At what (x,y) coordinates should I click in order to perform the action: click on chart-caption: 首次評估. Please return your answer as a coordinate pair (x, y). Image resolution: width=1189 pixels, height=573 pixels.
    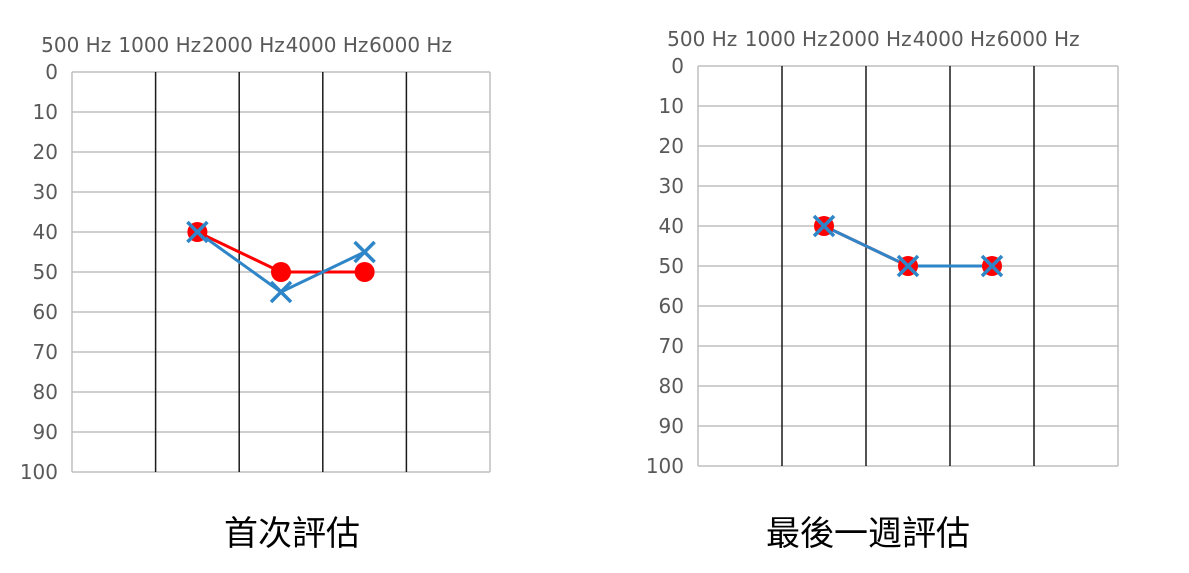
    Looking at the image, I should click on (292, 534).